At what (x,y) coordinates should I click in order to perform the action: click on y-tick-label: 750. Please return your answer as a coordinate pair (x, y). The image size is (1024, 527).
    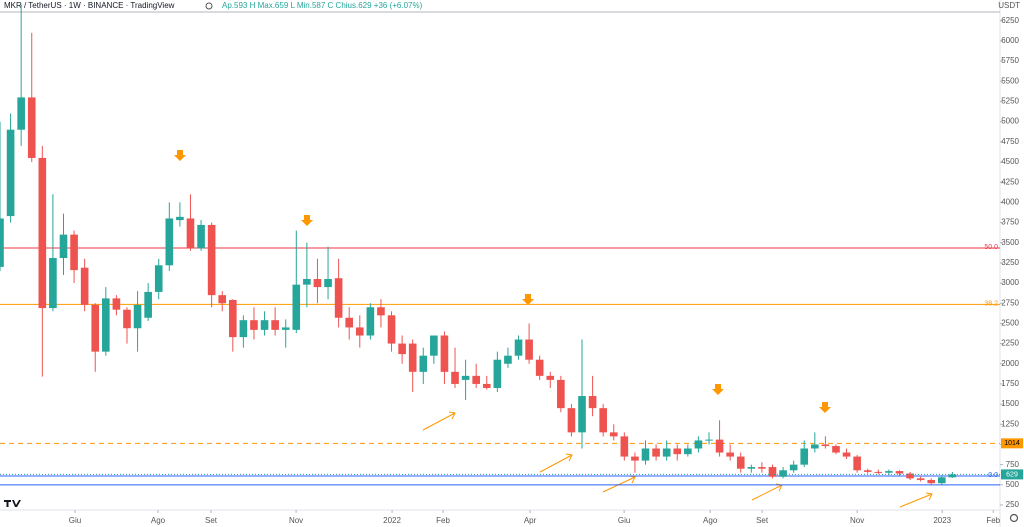
    Looking at the image, I should click on (1013, 464).